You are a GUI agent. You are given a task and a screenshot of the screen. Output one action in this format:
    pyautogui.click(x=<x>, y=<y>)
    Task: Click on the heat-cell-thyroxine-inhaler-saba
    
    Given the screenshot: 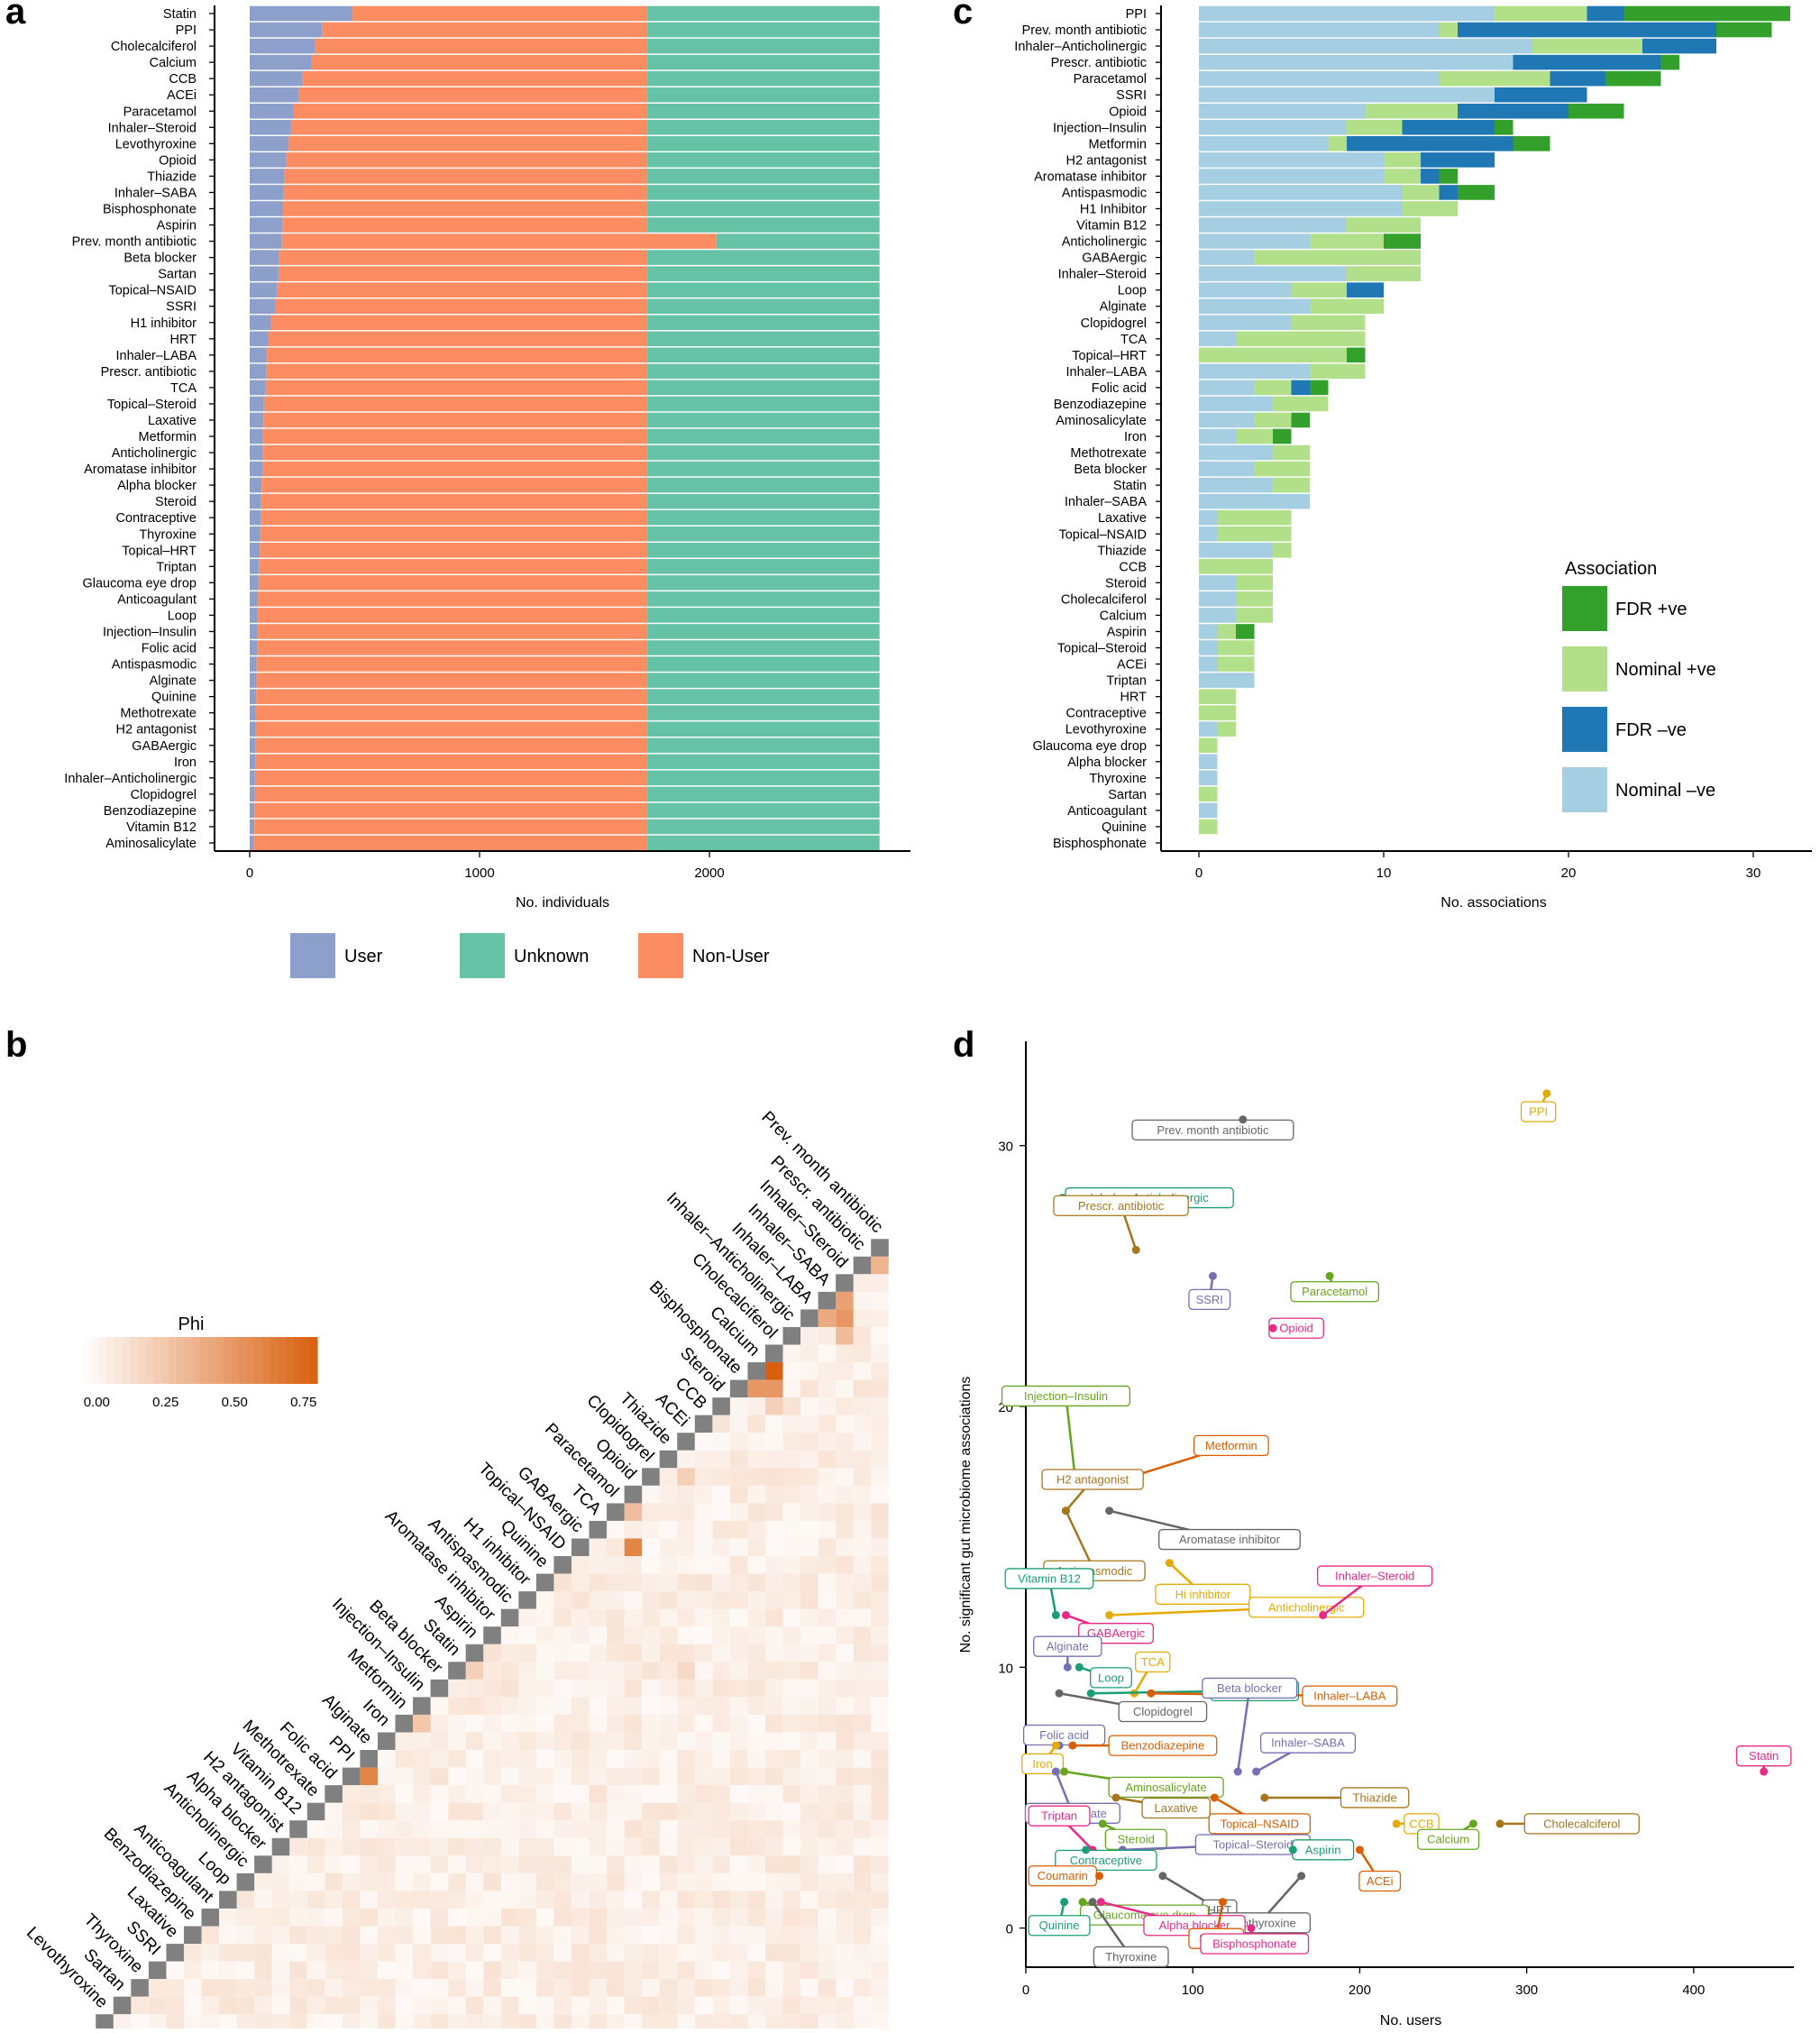 What is the action you would take?
    pyautogui.click(x=828, y=1988)
    